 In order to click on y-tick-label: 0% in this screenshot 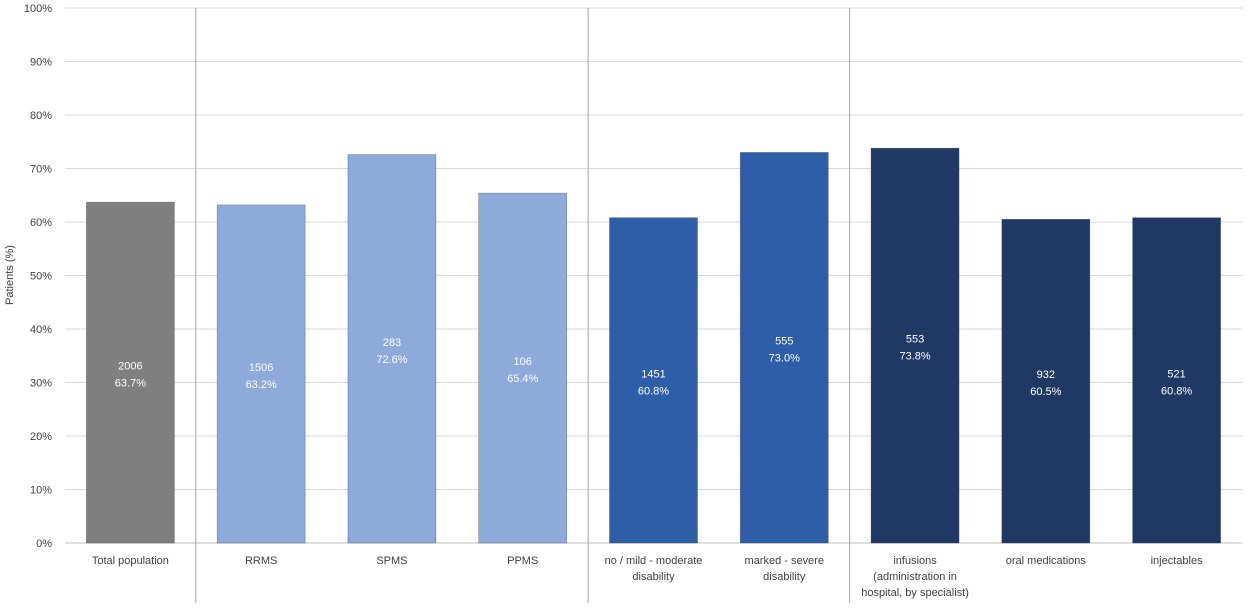, I will do `click(44, 544)`.